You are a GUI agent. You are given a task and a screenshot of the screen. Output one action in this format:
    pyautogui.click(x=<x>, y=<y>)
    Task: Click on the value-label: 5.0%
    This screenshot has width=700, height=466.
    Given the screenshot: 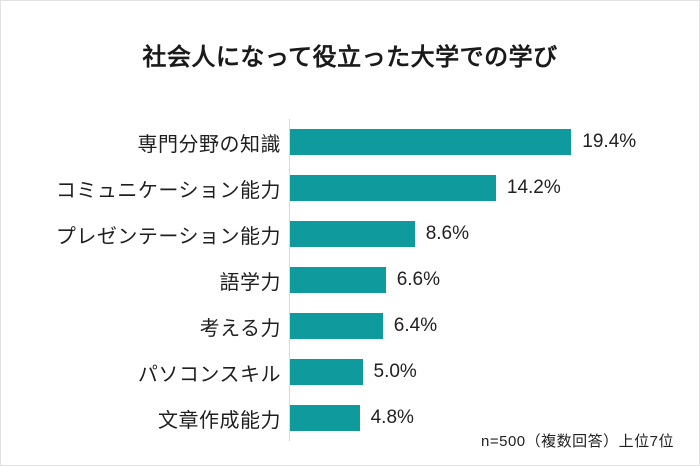 What is the action you would take?
    pyautogui.click(x=395, y=371)
    